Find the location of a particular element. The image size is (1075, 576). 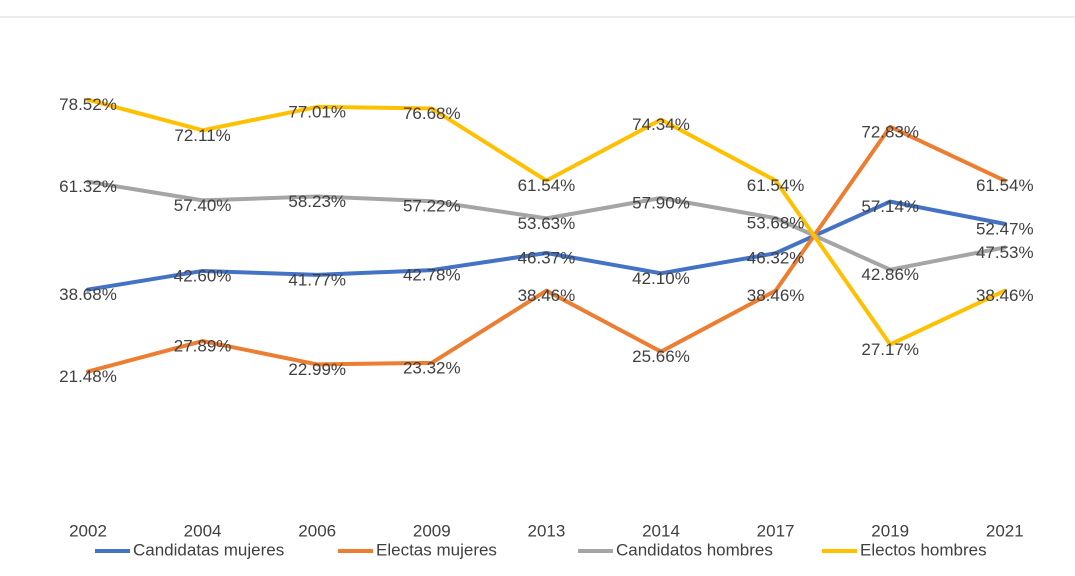

x-tick-label: 2014 is located at coordinates (661, 530).